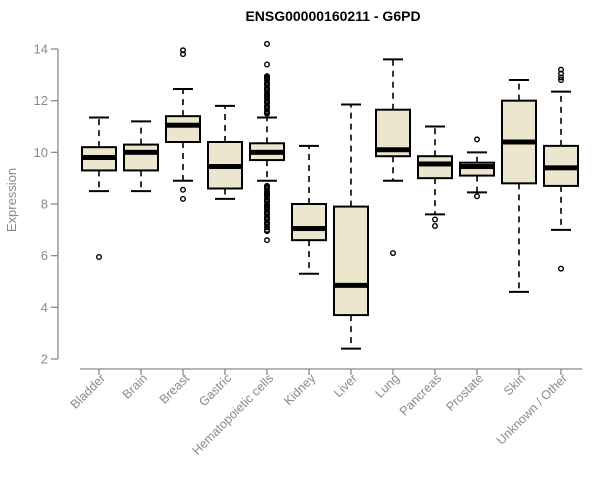  Describe the element at coordinates (393, 157) in the screenshot. I see `box-lung` at that location.